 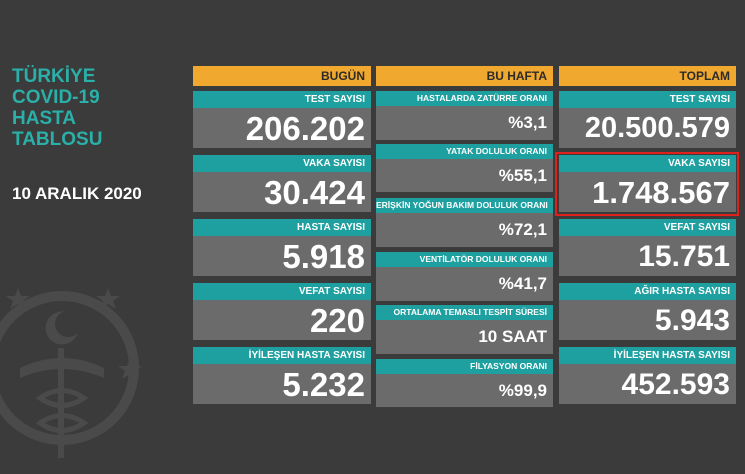 I want to click on total-header: TOPLAM, so click(x=647, y=76).